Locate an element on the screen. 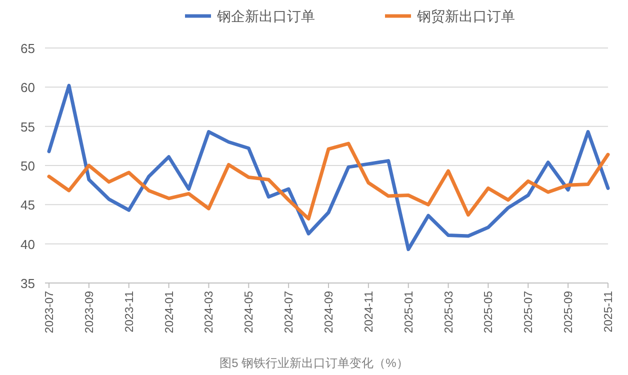 Image resolution: width=628 pixels, height=375 pixels. x-tick-label: 2023-09 is located at coordinates (90, 312).